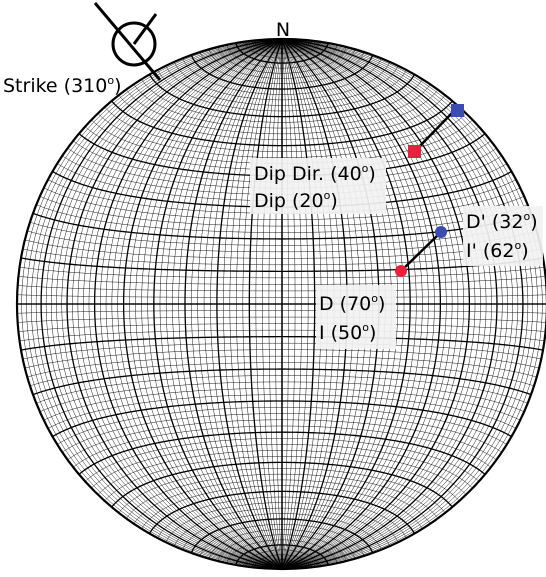  Describe the element at coordinates (356, 317) in the screenshot. I see `d-label-bg` at that location.